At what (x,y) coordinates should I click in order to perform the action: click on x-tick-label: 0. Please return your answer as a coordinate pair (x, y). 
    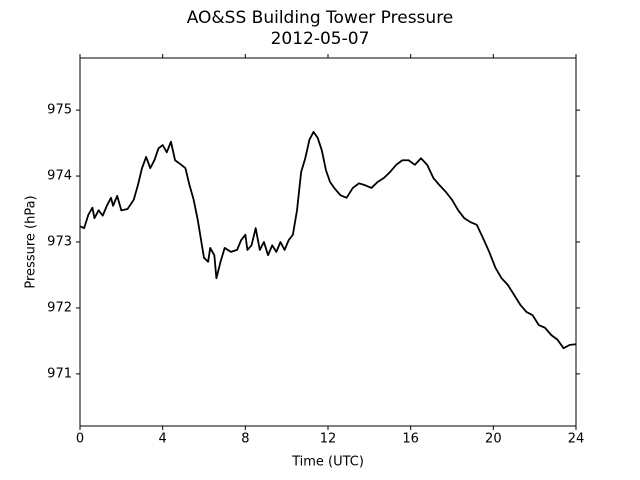
    Looking at the image, I should click on (80, 439).